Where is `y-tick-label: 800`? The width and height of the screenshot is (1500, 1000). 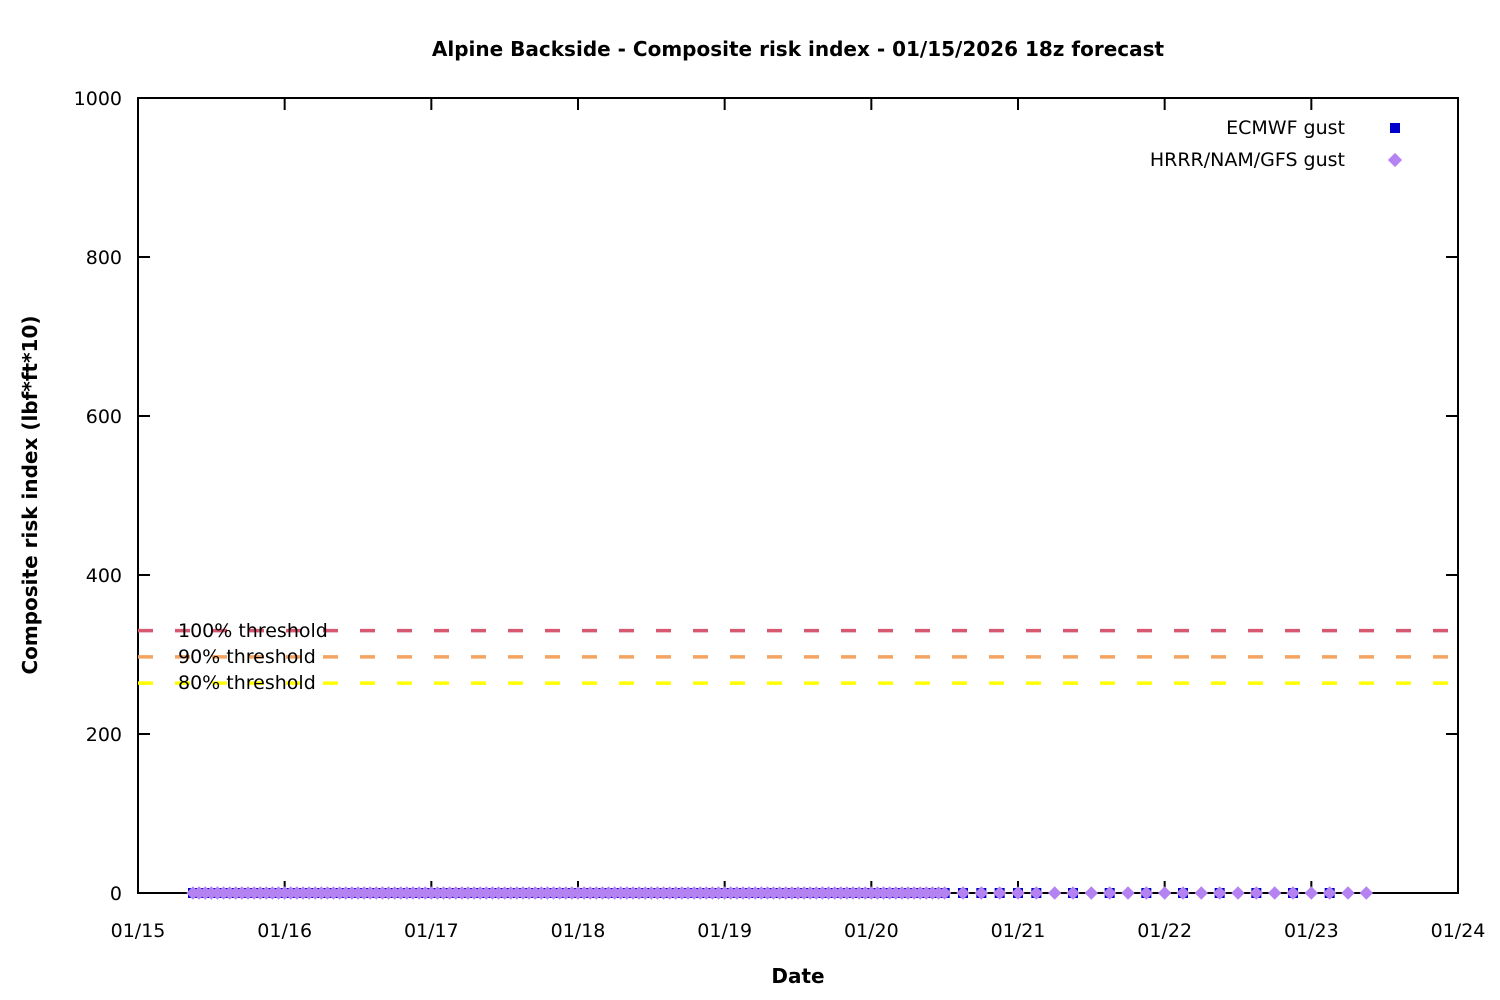 y-tick-label: 800 is located at coordinates (104, 258).